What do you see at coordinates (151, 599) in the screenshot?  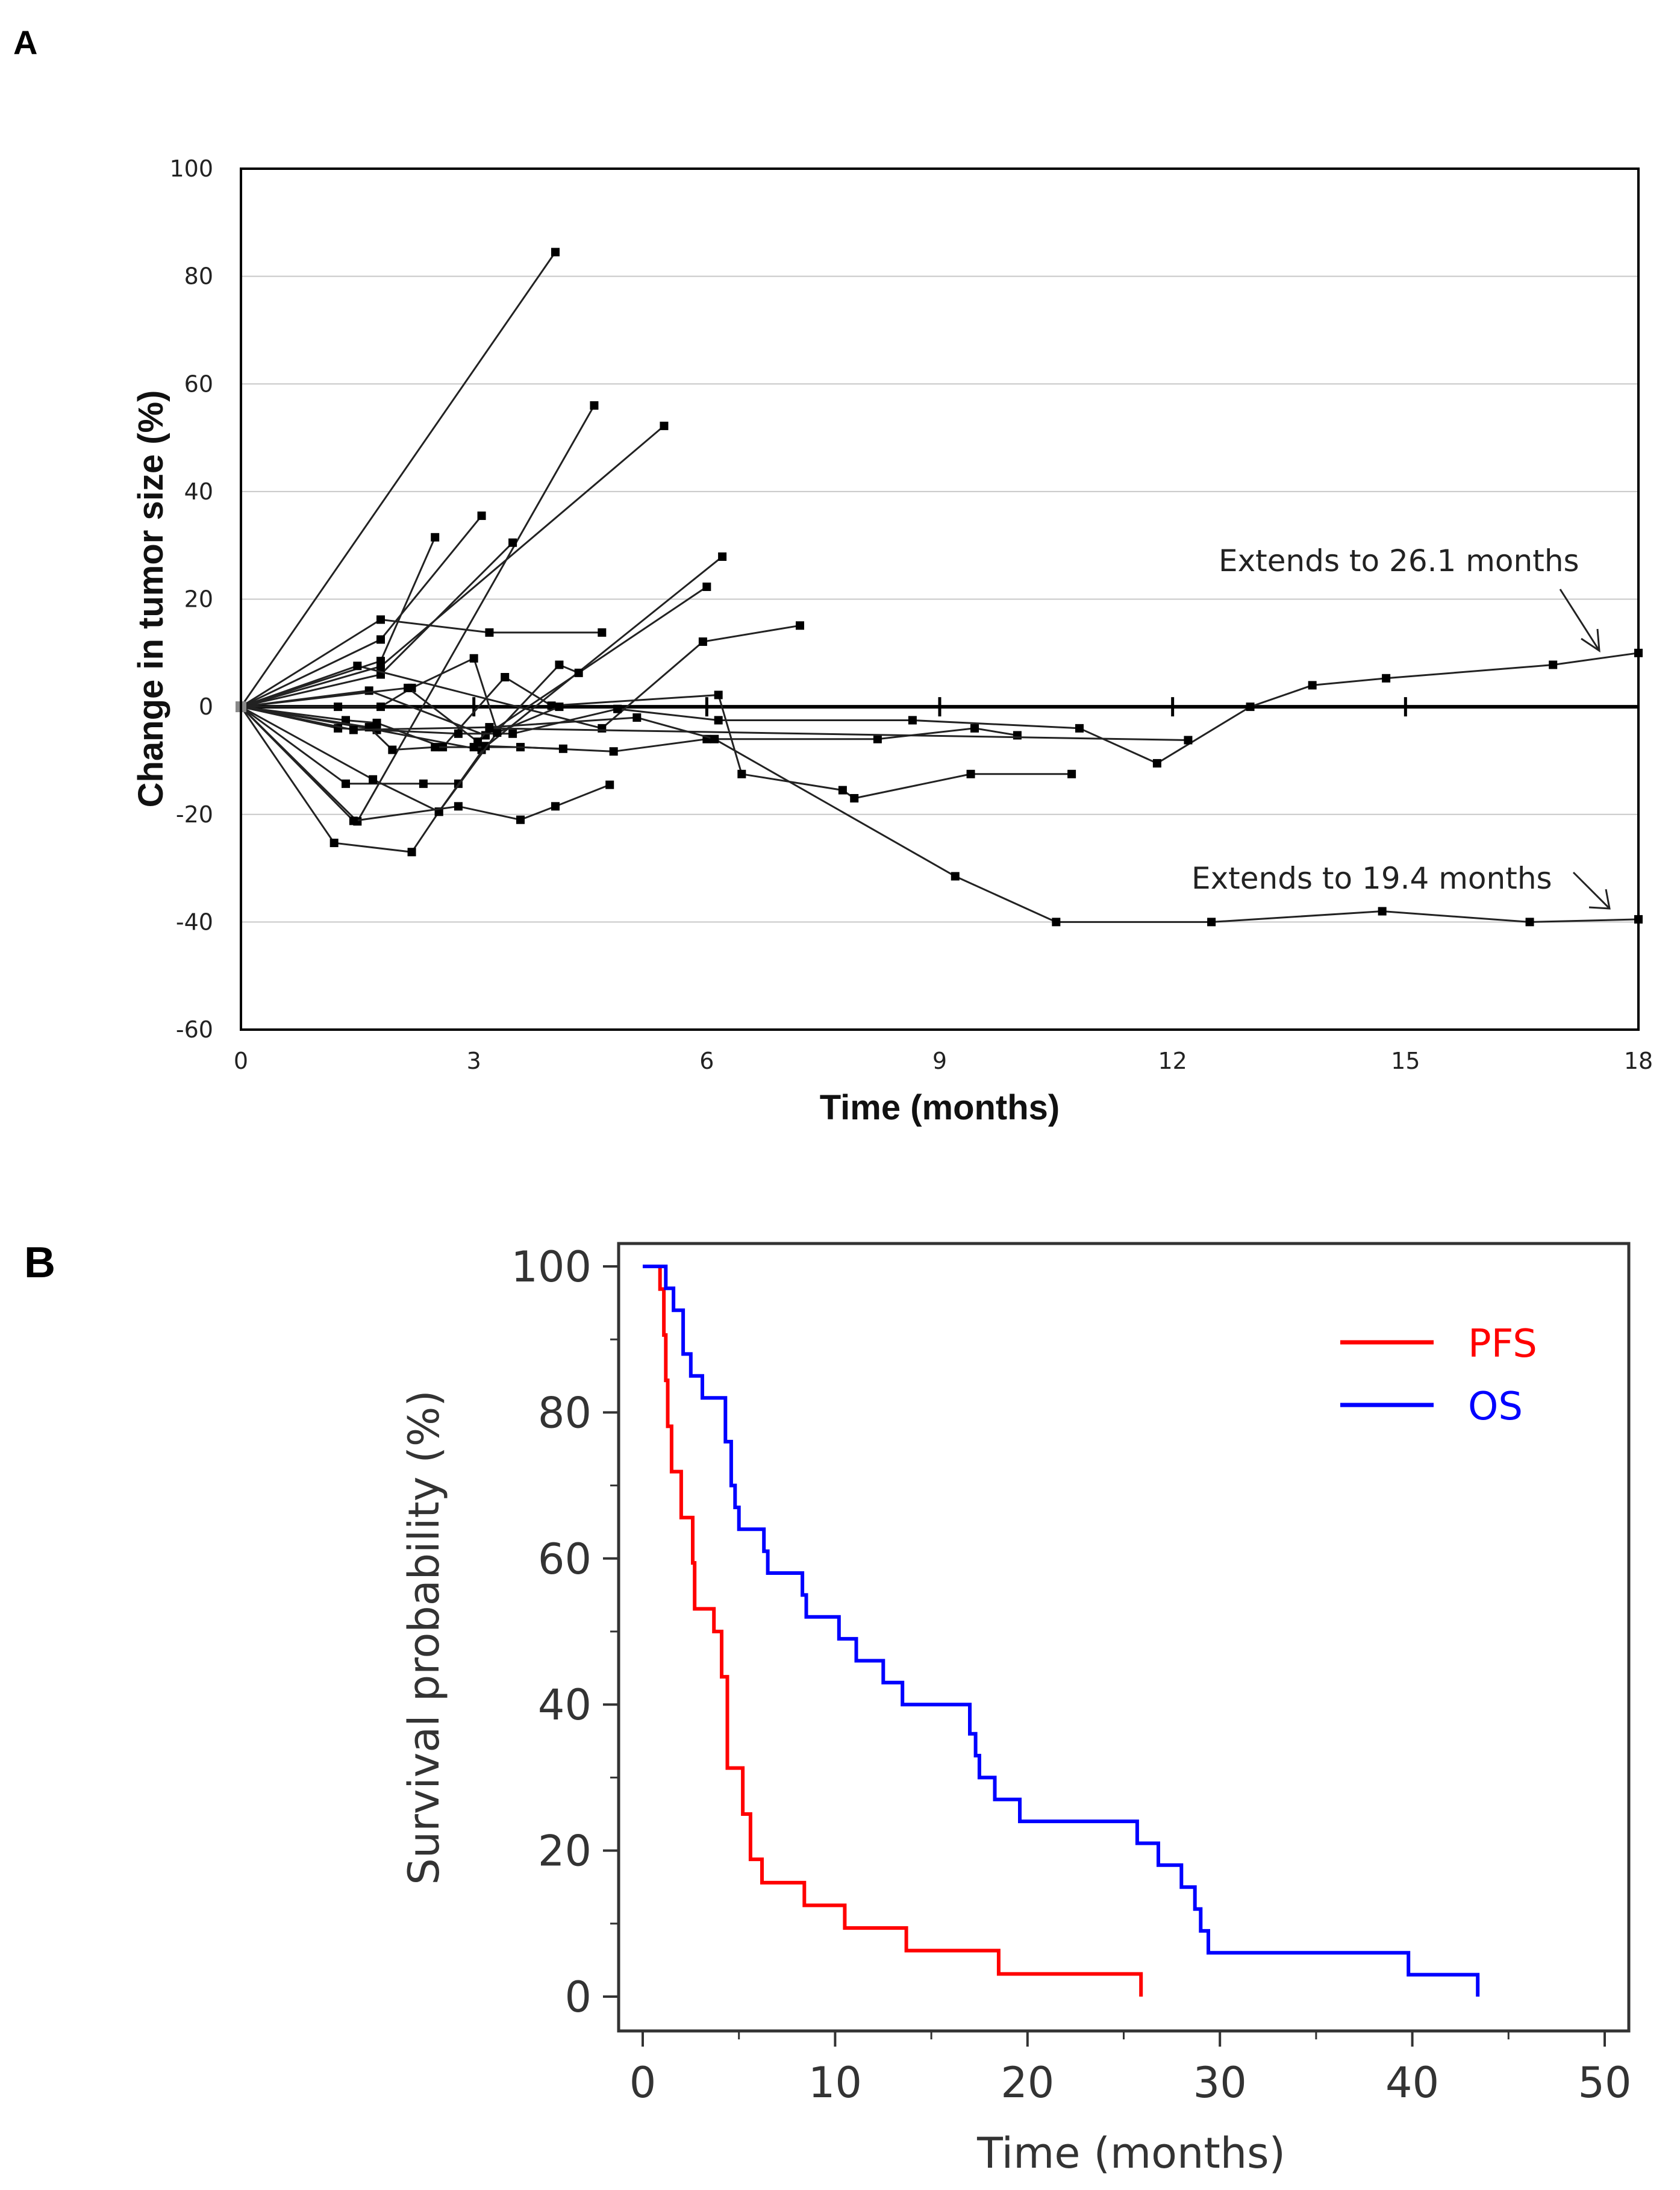 I see `y-axis-title: Change in tumor size (%)` at bounding box center [151, 599].